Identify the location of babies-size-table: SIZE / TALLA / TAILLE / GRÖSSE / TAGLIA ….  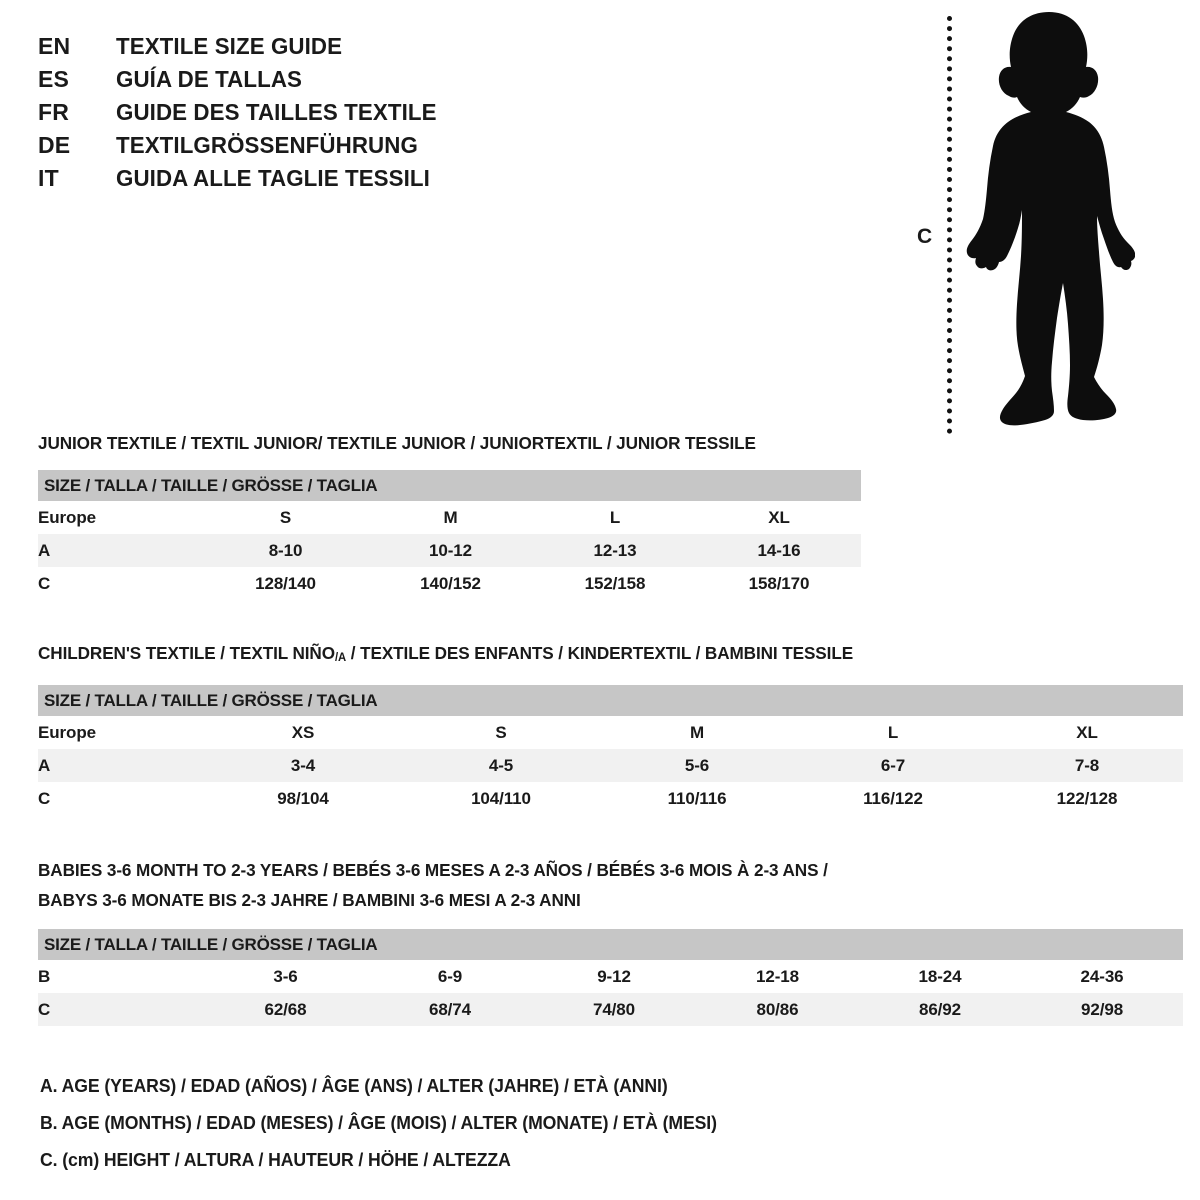
(611, 977).